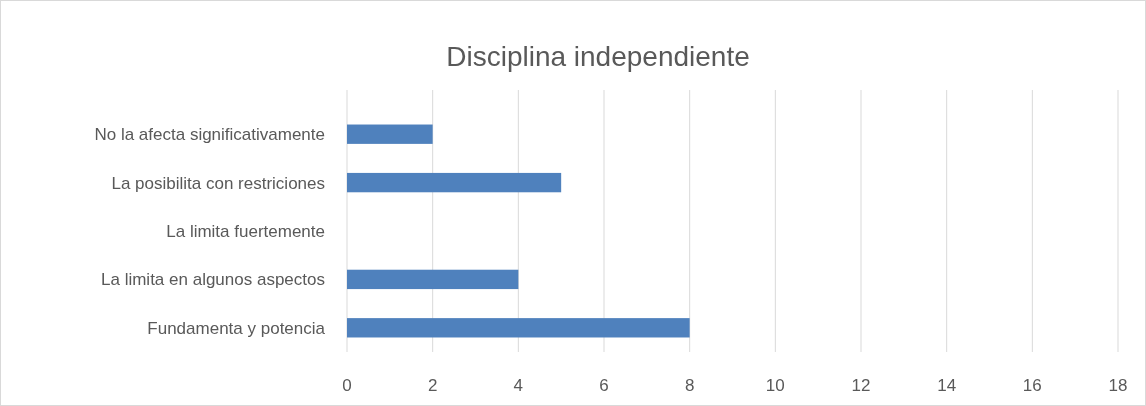  Describe the element at coordinates (432, 385) in the screenshot. I see `x-tick-label: 2` at that location.